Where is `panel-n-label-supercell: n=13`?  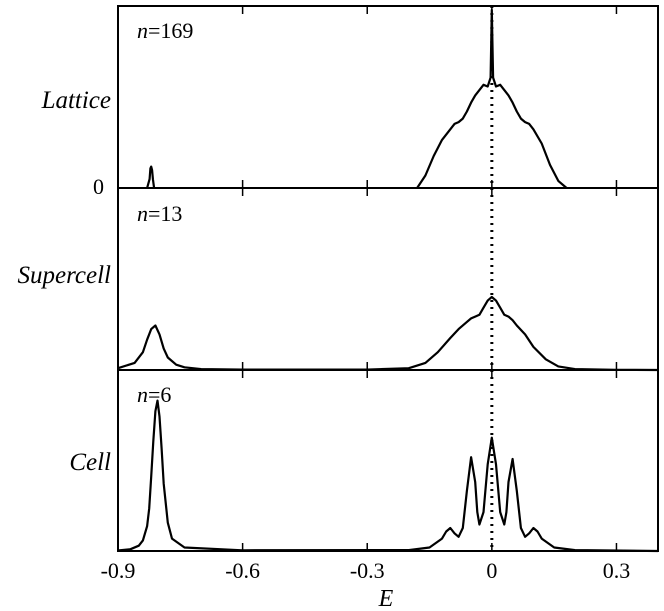
panel-n-label-supercell: n=13 is located at coordinates (159, 213).